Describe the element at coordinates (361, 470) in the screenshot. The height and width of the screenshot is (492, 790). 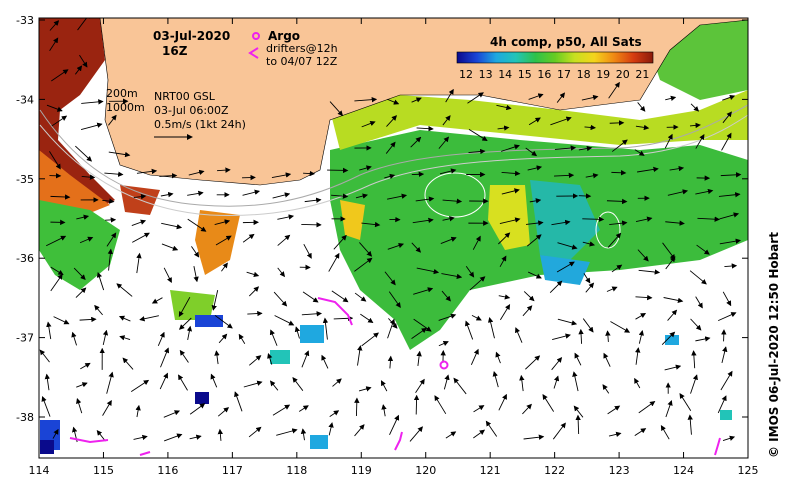
I see `x-tick-label: 119` at that location.